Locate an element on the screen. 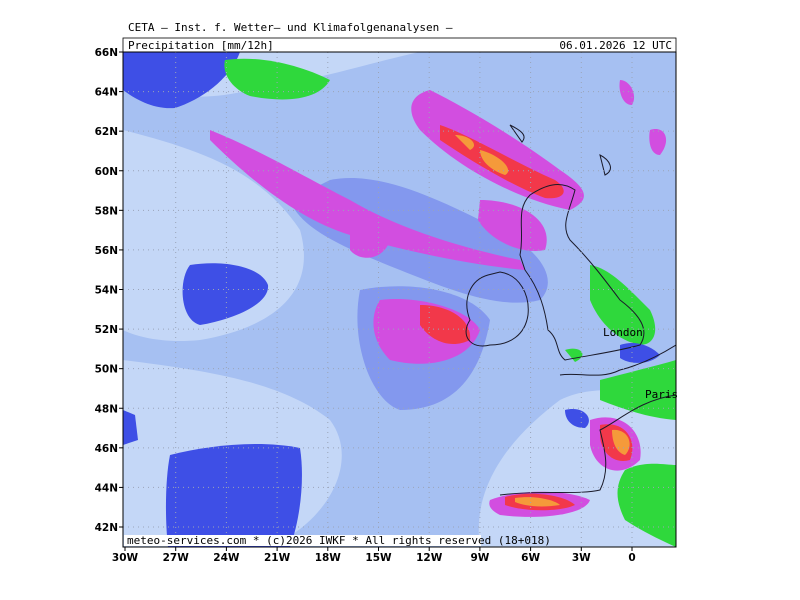 Image resolution: width=800 pixels, height=600 pixels. lat-label: 44N is located at coordinates (106, 488).